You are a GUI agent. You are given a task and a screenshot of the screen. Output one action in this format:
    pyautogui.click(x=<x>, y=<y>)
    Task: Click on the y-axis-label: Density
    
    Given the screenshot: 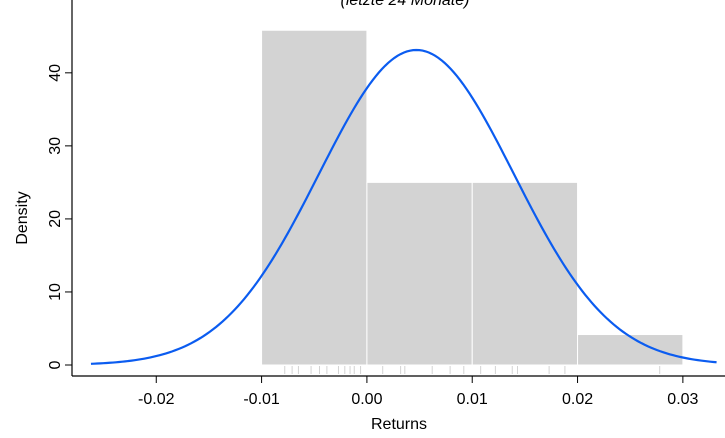 What is the action you would take?
    pyautogui.click(x=22, y=217)
    